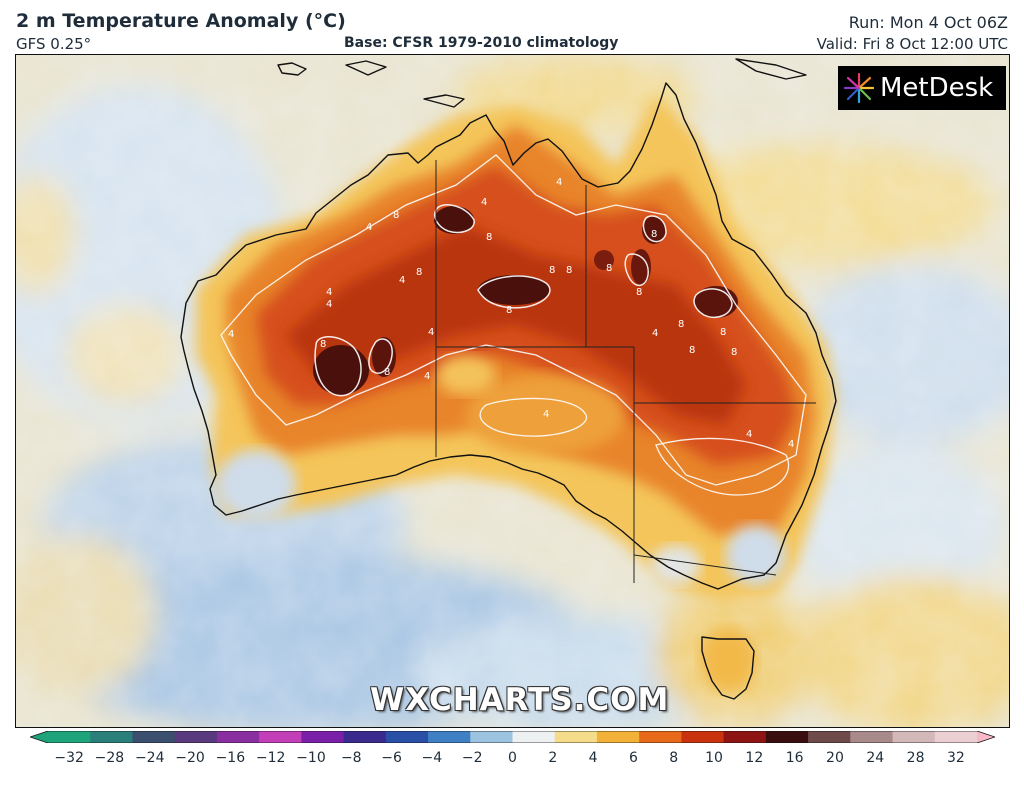 This screenshot has height=786, width=1024. I want to click on model-label: GFS 0.25°, so click(54, 44).